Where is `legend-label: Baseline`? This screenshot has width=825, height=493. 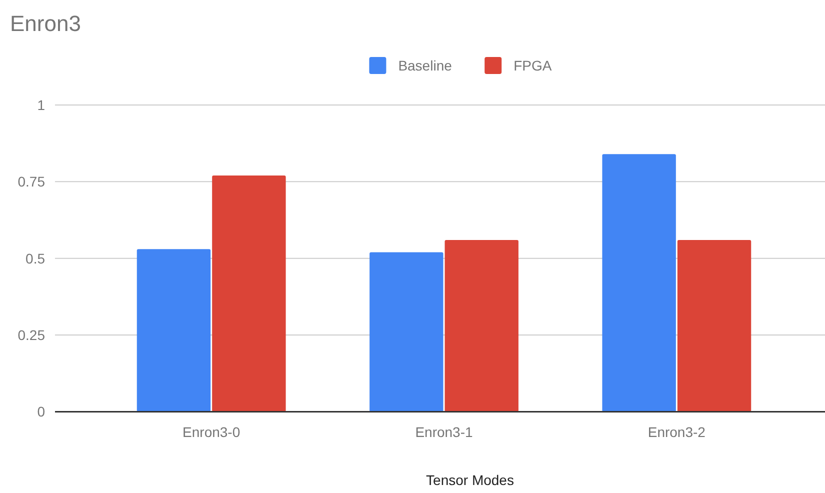
legend-label: Baseline is located at coordinates (425, 65).